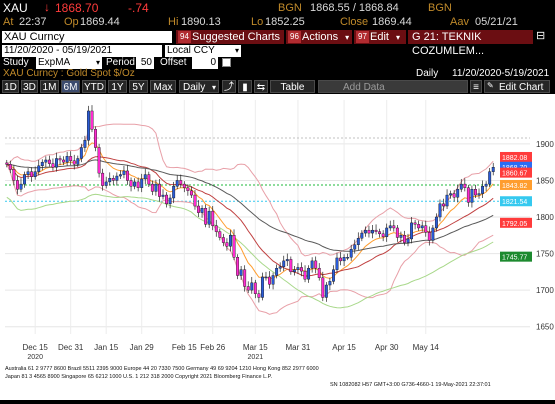  What do you see at coordinates (514, 258) in the screenshot?
I see `price-tag-label: 1745.77` at bounding box center [514, 258].